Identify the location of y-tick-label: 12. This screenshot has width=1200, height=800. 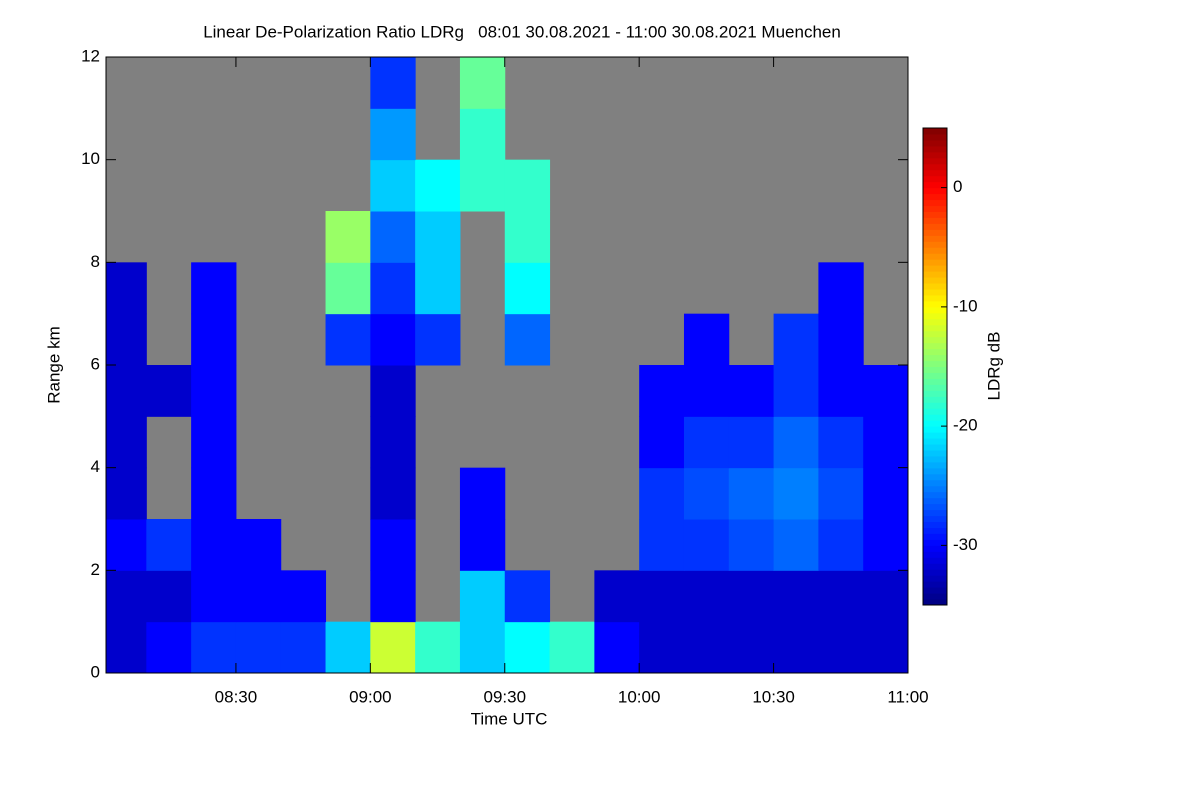
(90, 55).